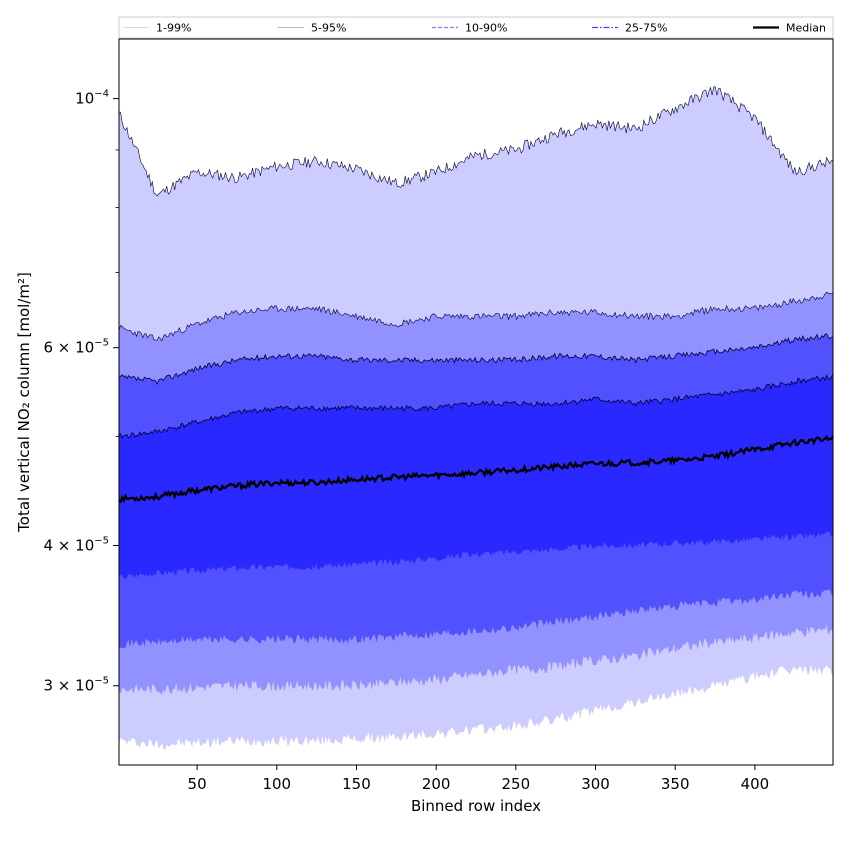 The width and height of the screenshot is (850, 850). I want to click on y-tick-label: 3 × 10⁻⁵, so click(77, 685).